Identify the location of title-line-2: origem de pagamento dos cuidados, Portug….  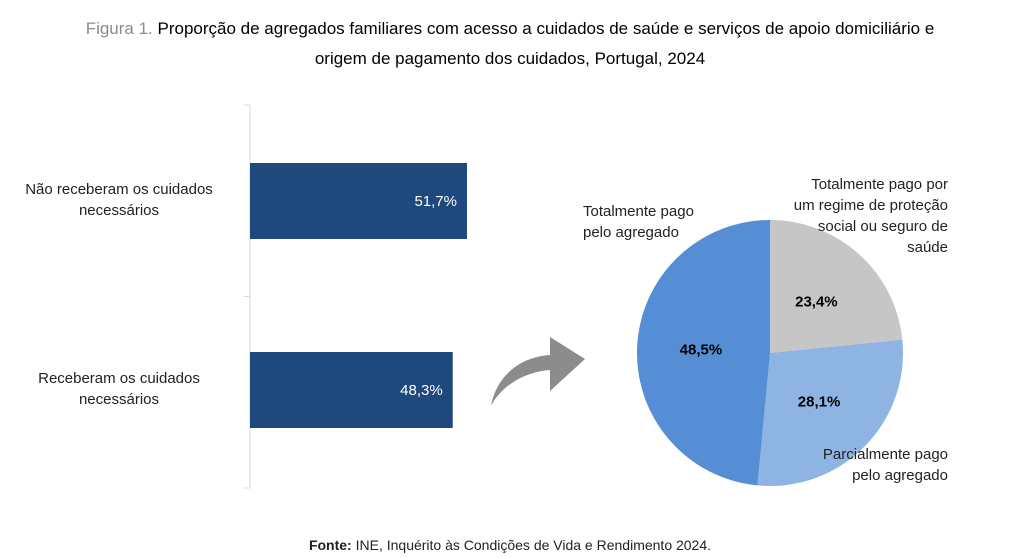
(510, 58).